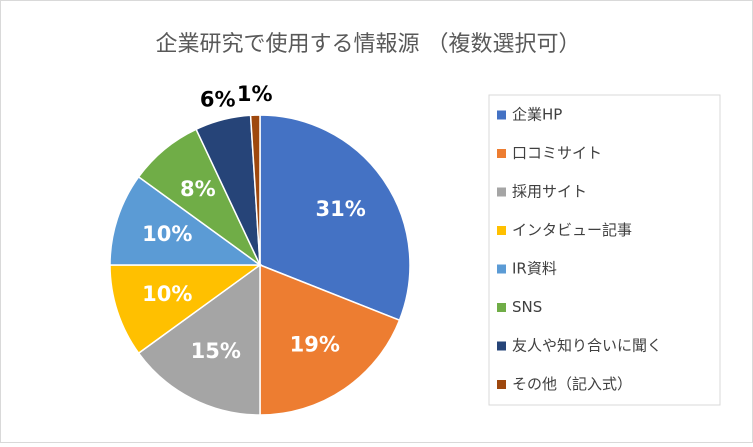  Describe the element at coordinates (368, 44) in the screenshot. I see `chart-title: 企業研究で使用する情報源 （複数選択可）` at that location.